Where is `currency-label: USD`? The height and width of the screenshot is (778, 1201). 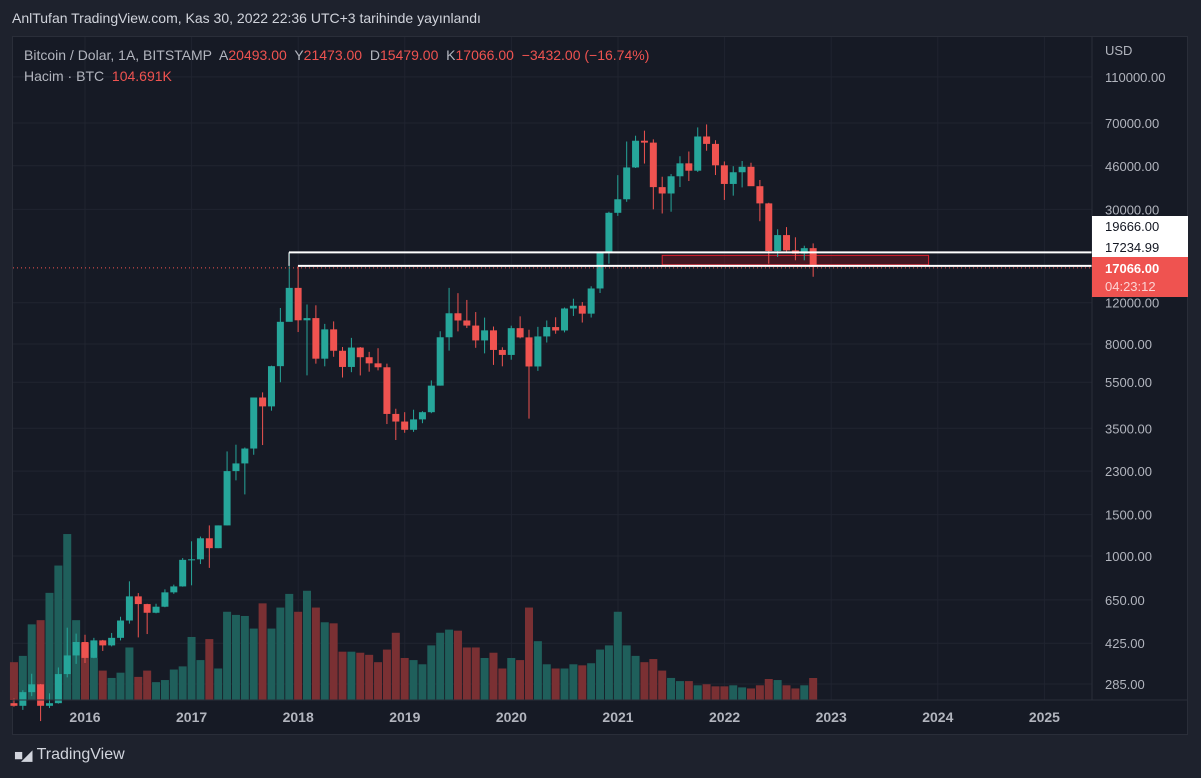
currency-label: USD is located at coordinates (1118, 50).